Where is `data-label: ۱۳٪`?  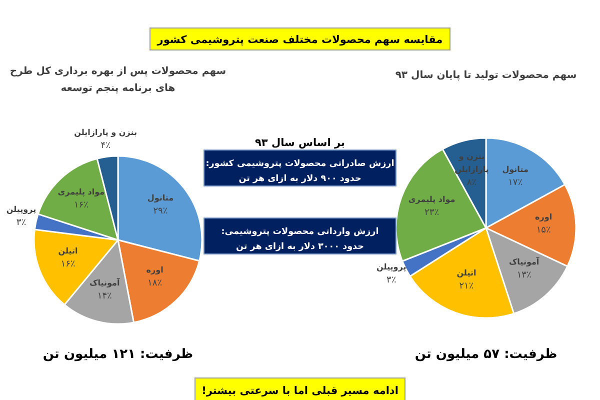
data-label: ۱۳٪ is located at coordinates (524, 275).